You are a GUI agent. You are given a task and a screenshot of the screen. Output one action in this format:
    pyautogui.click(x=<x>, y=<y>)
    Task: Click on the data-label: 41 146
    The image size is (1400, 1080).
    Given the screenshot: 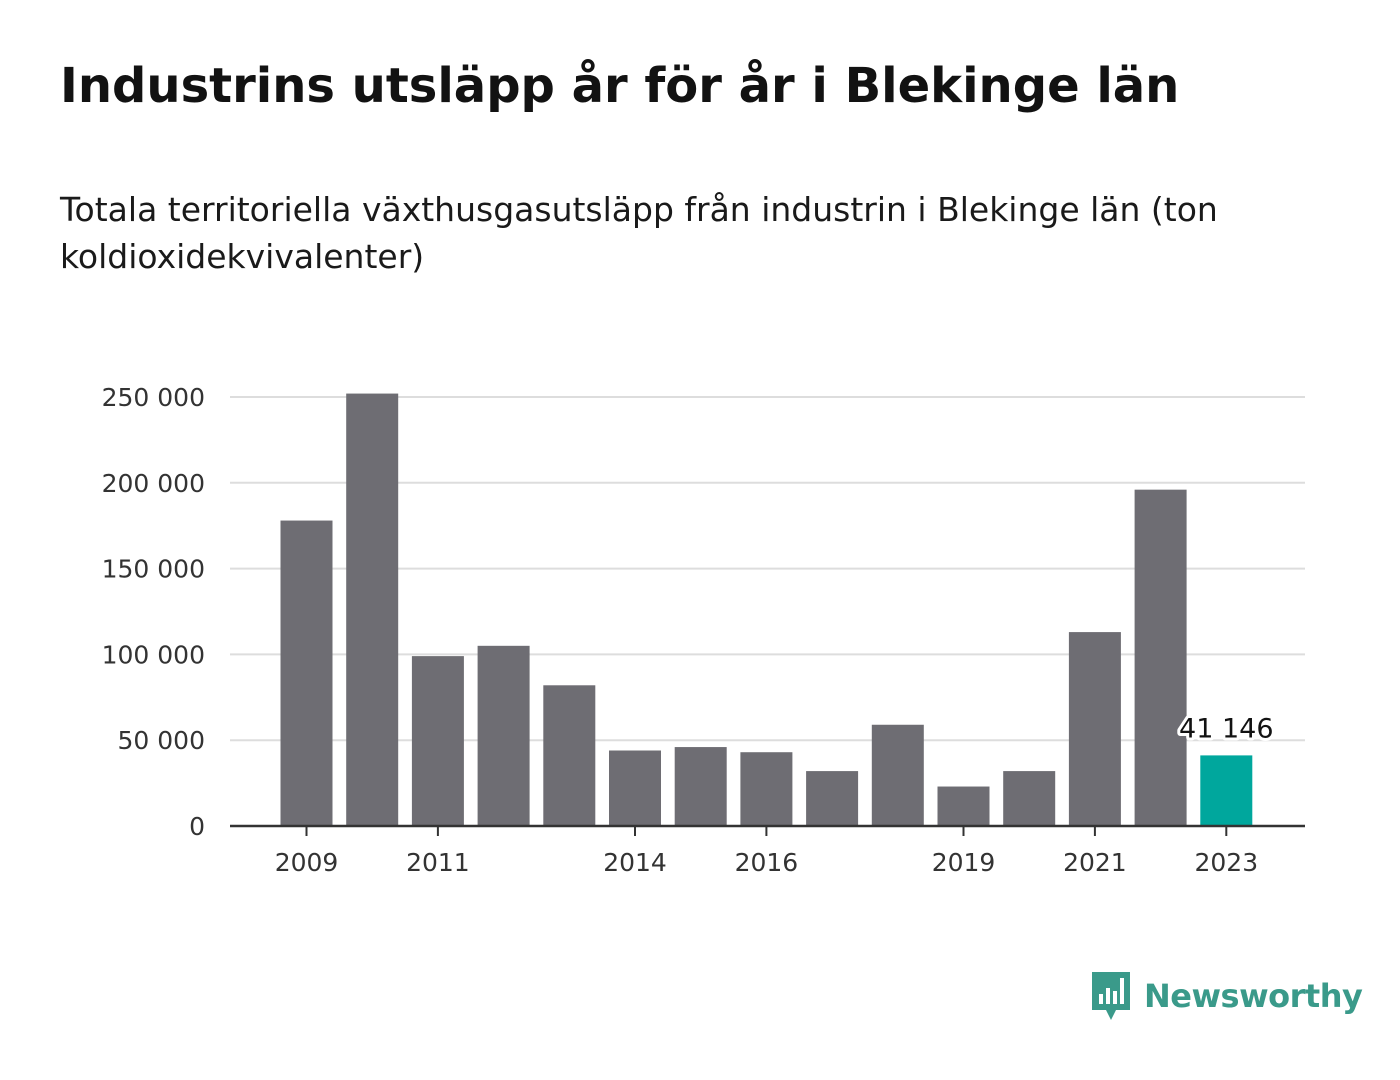 What is the action you would take?
    pyautogui.click(x=1226, y=728)
    